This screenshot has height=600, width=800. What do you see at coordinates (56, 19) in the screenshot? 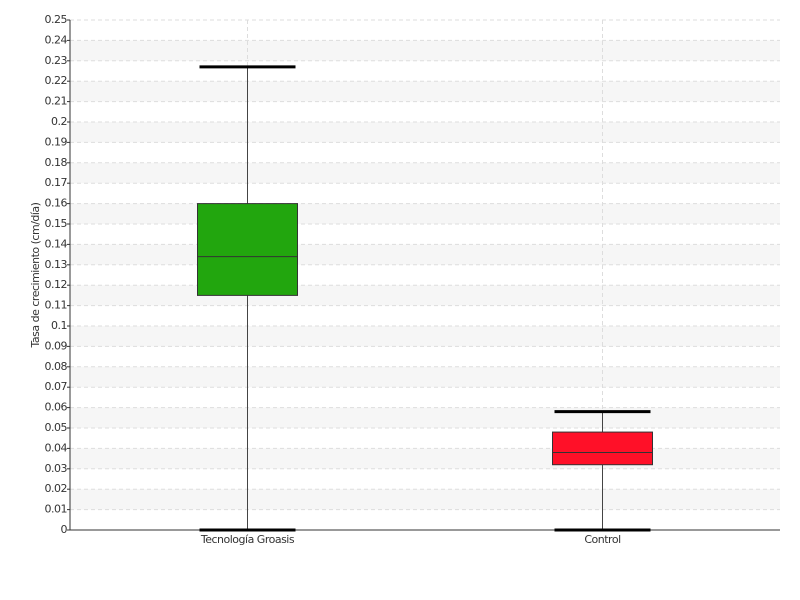
I see `y-tick-label: 0.25` at bounding box center [56, 19].